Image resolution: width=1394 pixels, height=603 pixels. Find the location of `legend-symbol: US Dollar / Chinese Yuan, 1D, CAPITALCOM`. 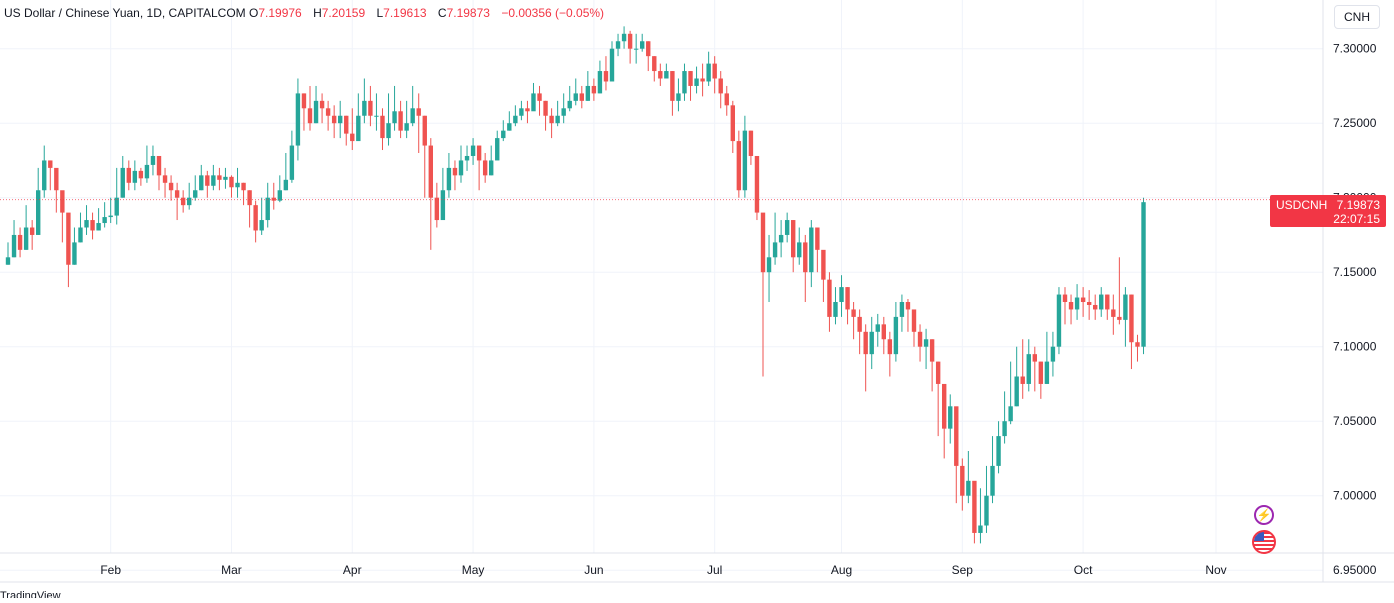

legend-symbol: US Dollar / Chinese Yuan, 1D, CAPITALCOM is located at coordinates (125, 13).